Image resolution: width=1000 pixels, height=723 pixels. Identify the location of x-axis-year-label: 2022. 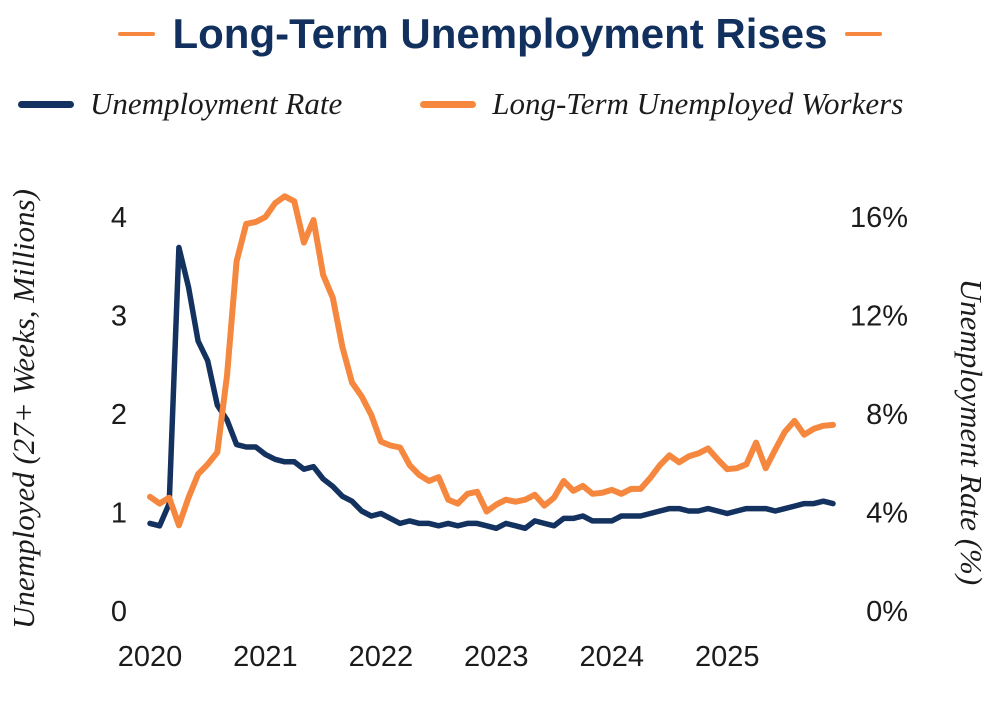
(381, 657).